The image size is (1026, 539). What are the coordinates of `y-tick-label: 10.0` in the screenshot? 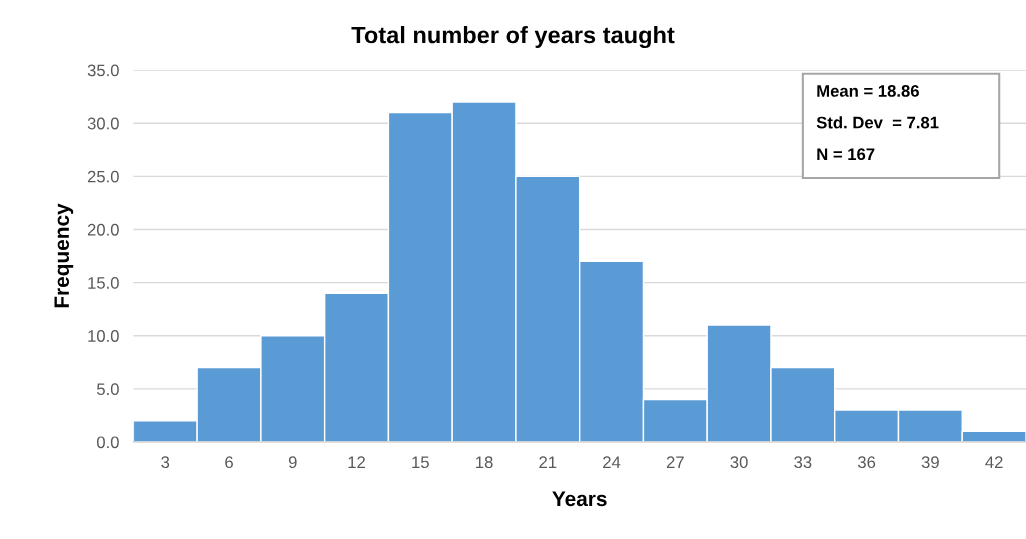 It's located at (103, 336).